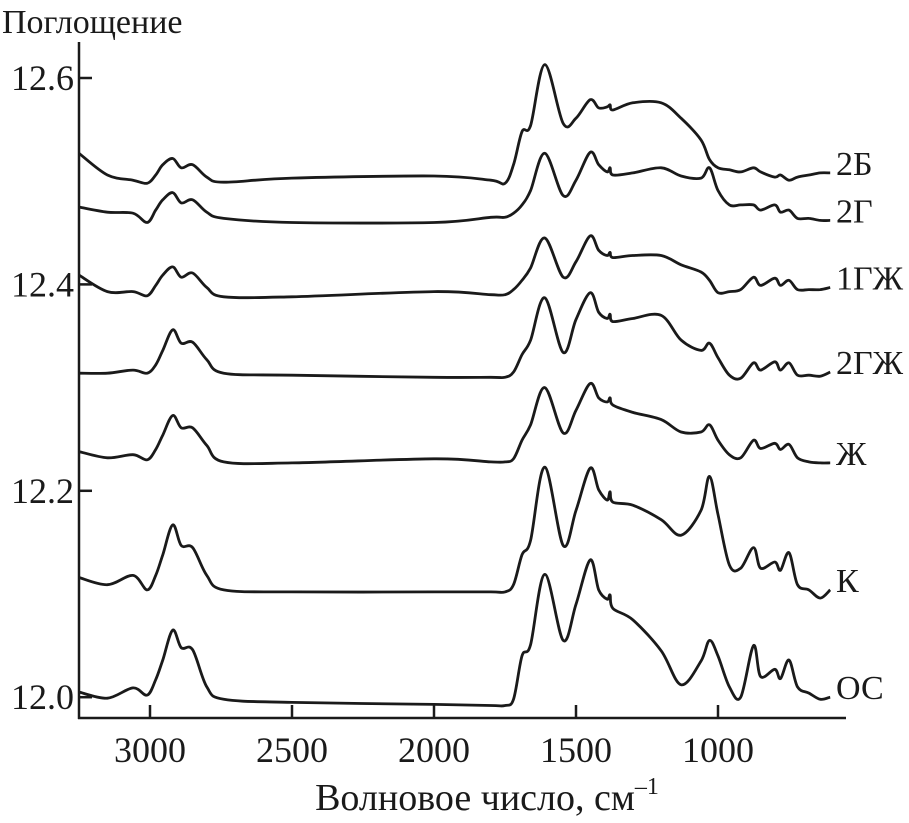  I want to click on series-line-К, so click(455, 532).